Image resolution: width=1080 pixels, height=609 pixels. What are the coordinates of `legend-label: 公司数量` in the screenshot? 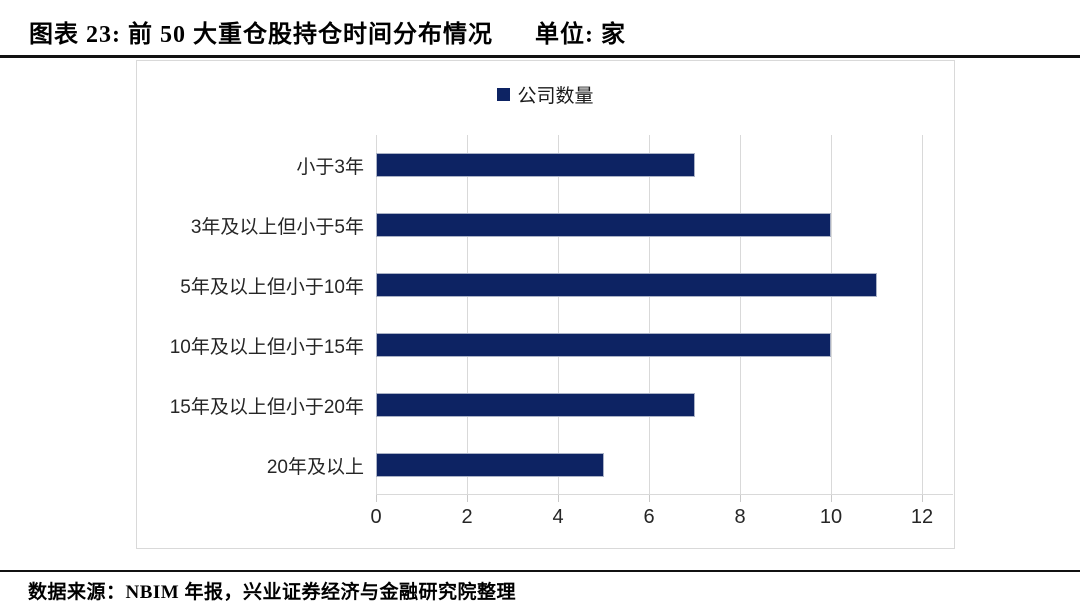 It's located at (555, 96).